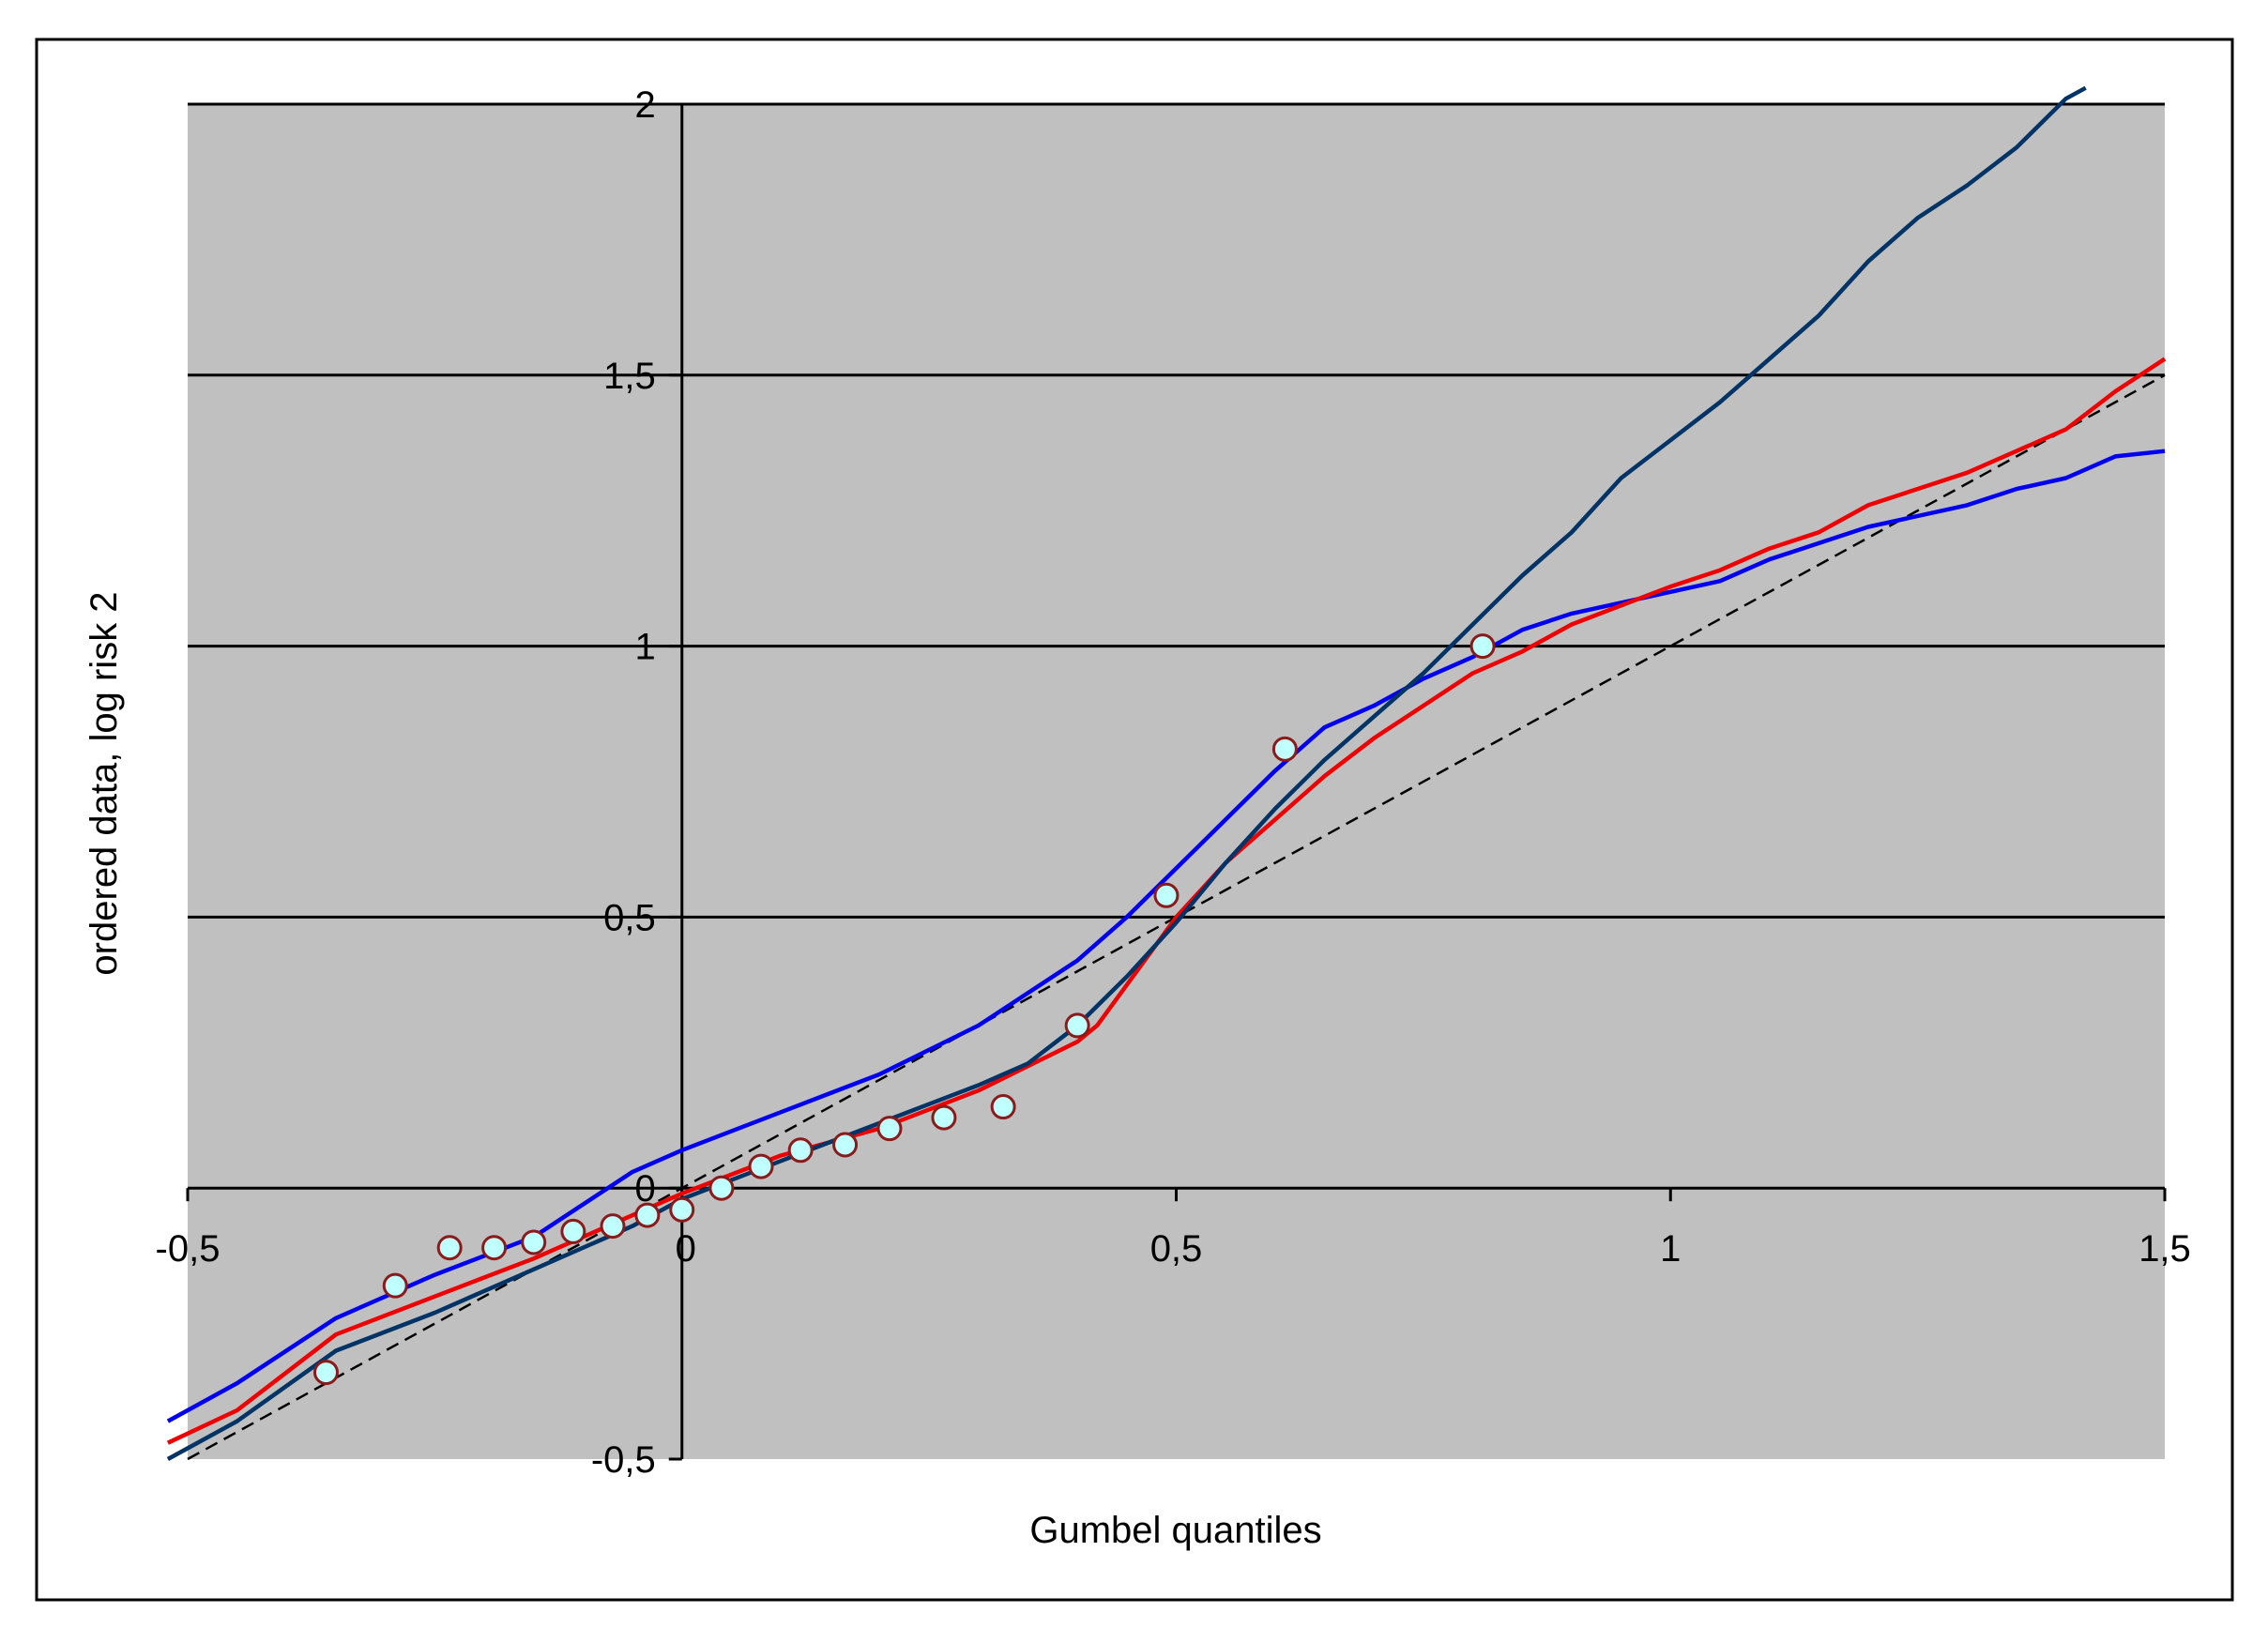 The height and width of the screenshot is (1643, 2268). What do you see at coordinates (623, 1460) in the screenshot?
I see `y-tick-label-0: -0,5` at bounding box center [623, 1460].